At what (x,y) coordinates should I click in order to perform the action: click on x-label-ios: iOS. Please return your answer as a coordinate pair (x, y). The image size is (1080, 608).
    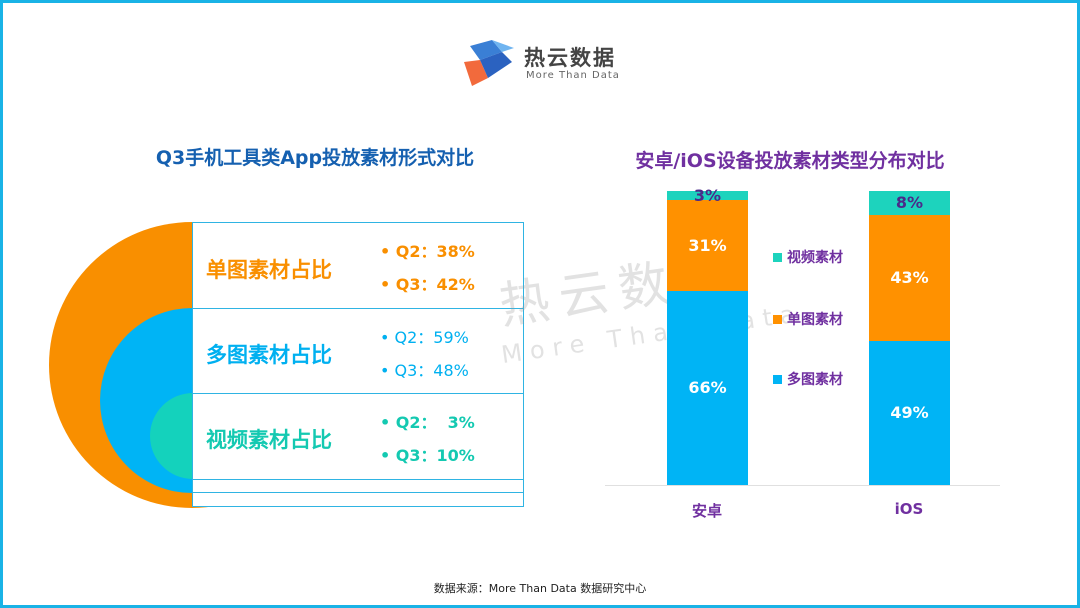
    Looking at the image, I should click on (909, 509).